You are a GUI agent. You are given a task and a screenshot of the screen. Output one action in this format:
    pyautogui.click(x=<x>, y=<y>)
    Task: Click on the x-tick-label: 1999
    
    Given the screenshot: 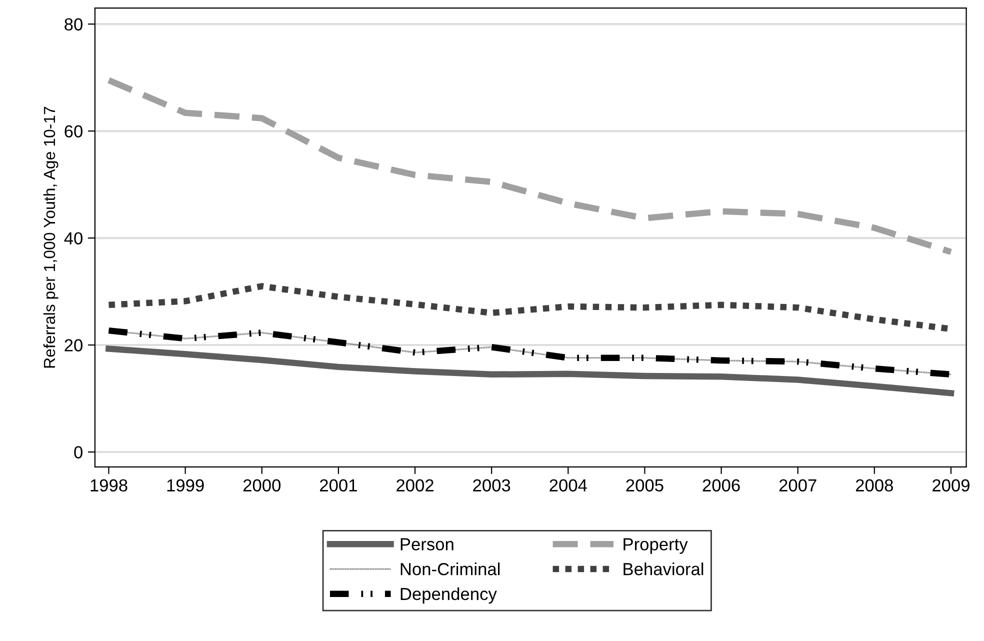 What is the action you would take?
    pyautogui.click(x=185, y=485)
    